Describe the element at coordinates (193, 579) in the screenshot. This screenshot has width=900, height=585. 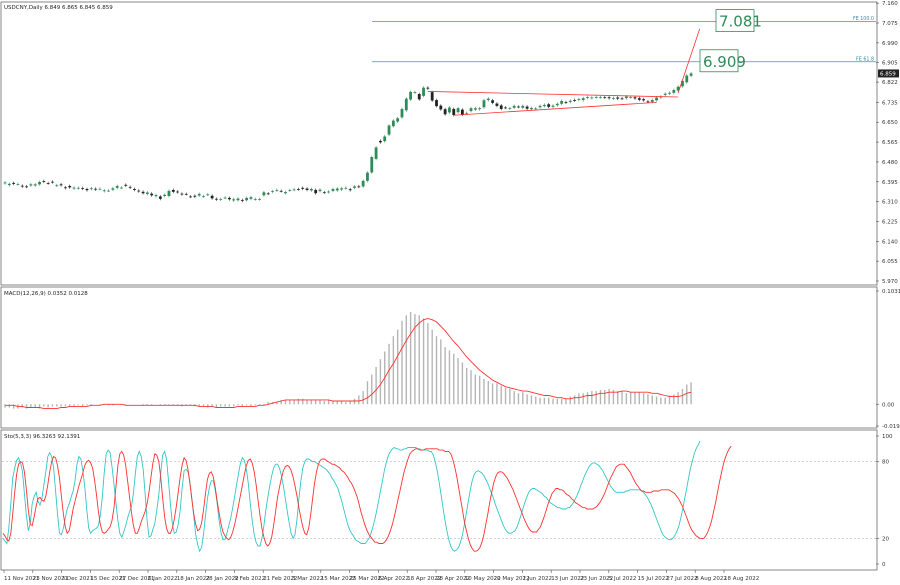
I see `time-axis-label: 18 Jan 2022` at that location.